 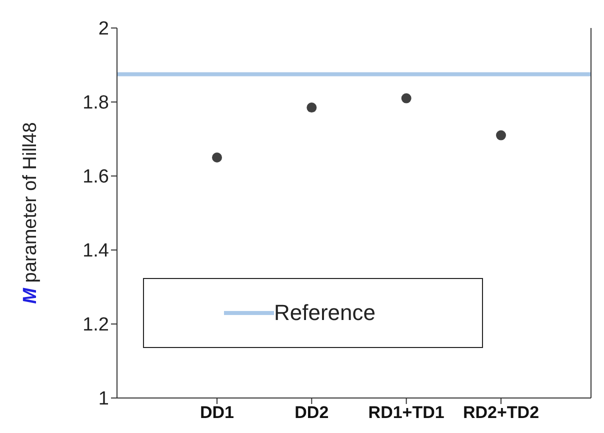 What do you see at coordinates (95, 325) in the screenshot?
I see `y-tick-label: 1.2` at bounding box center [95, 325].